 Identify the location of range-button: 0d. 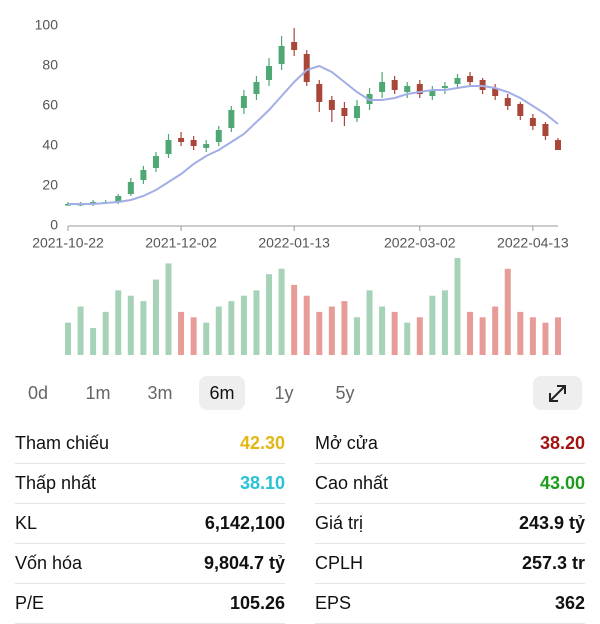
(38, 393).